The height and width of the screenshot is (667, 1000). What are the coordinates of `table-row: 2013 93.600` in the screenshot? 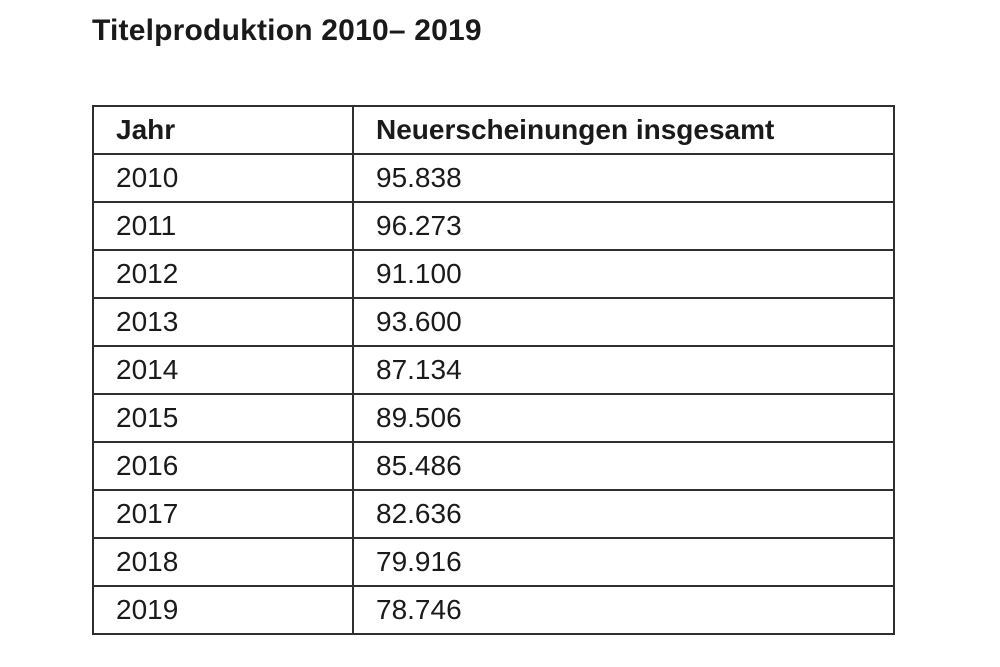 It's located at (493, 322).